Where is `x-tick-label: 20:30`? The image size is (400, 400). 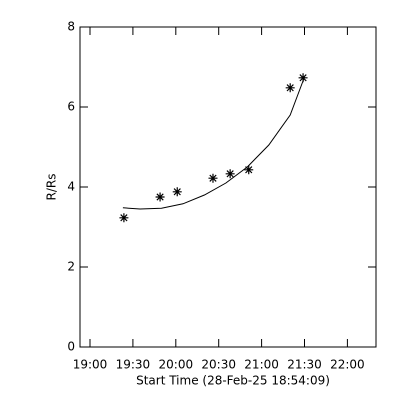 x-tick-label: 20:30 is located at coordinates (218, 365).